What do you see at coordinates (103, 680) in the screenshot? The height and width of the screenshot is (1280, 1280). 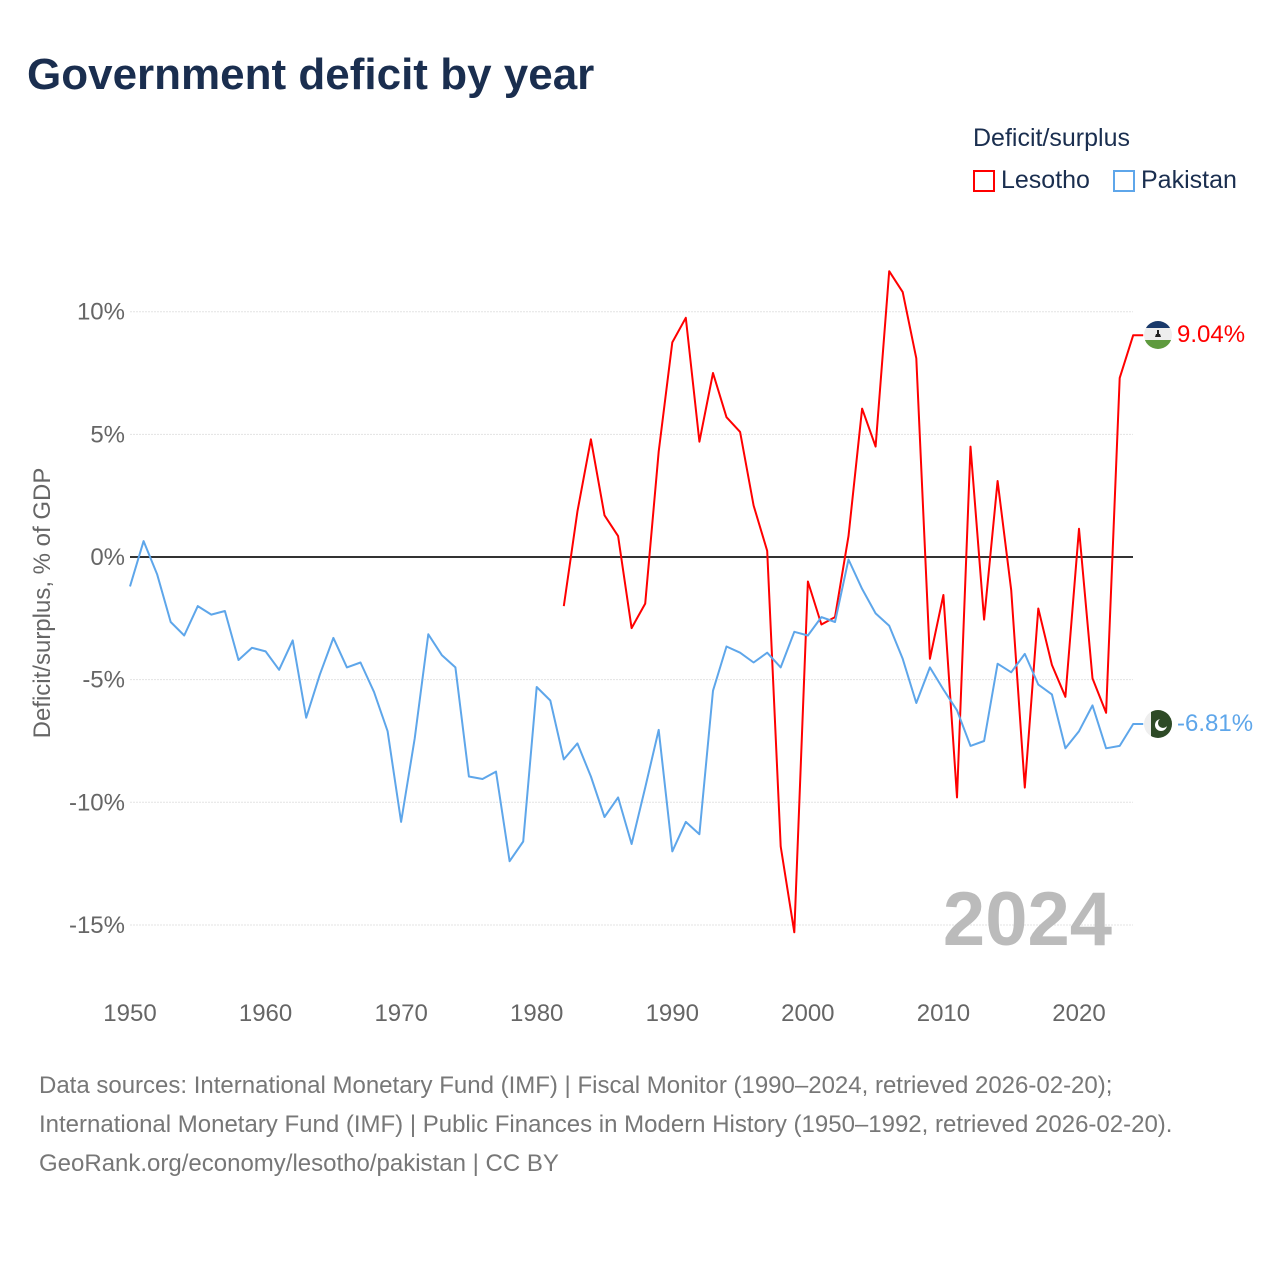 I see `y-tick-label: -5%` at bounding box center [103, 680].